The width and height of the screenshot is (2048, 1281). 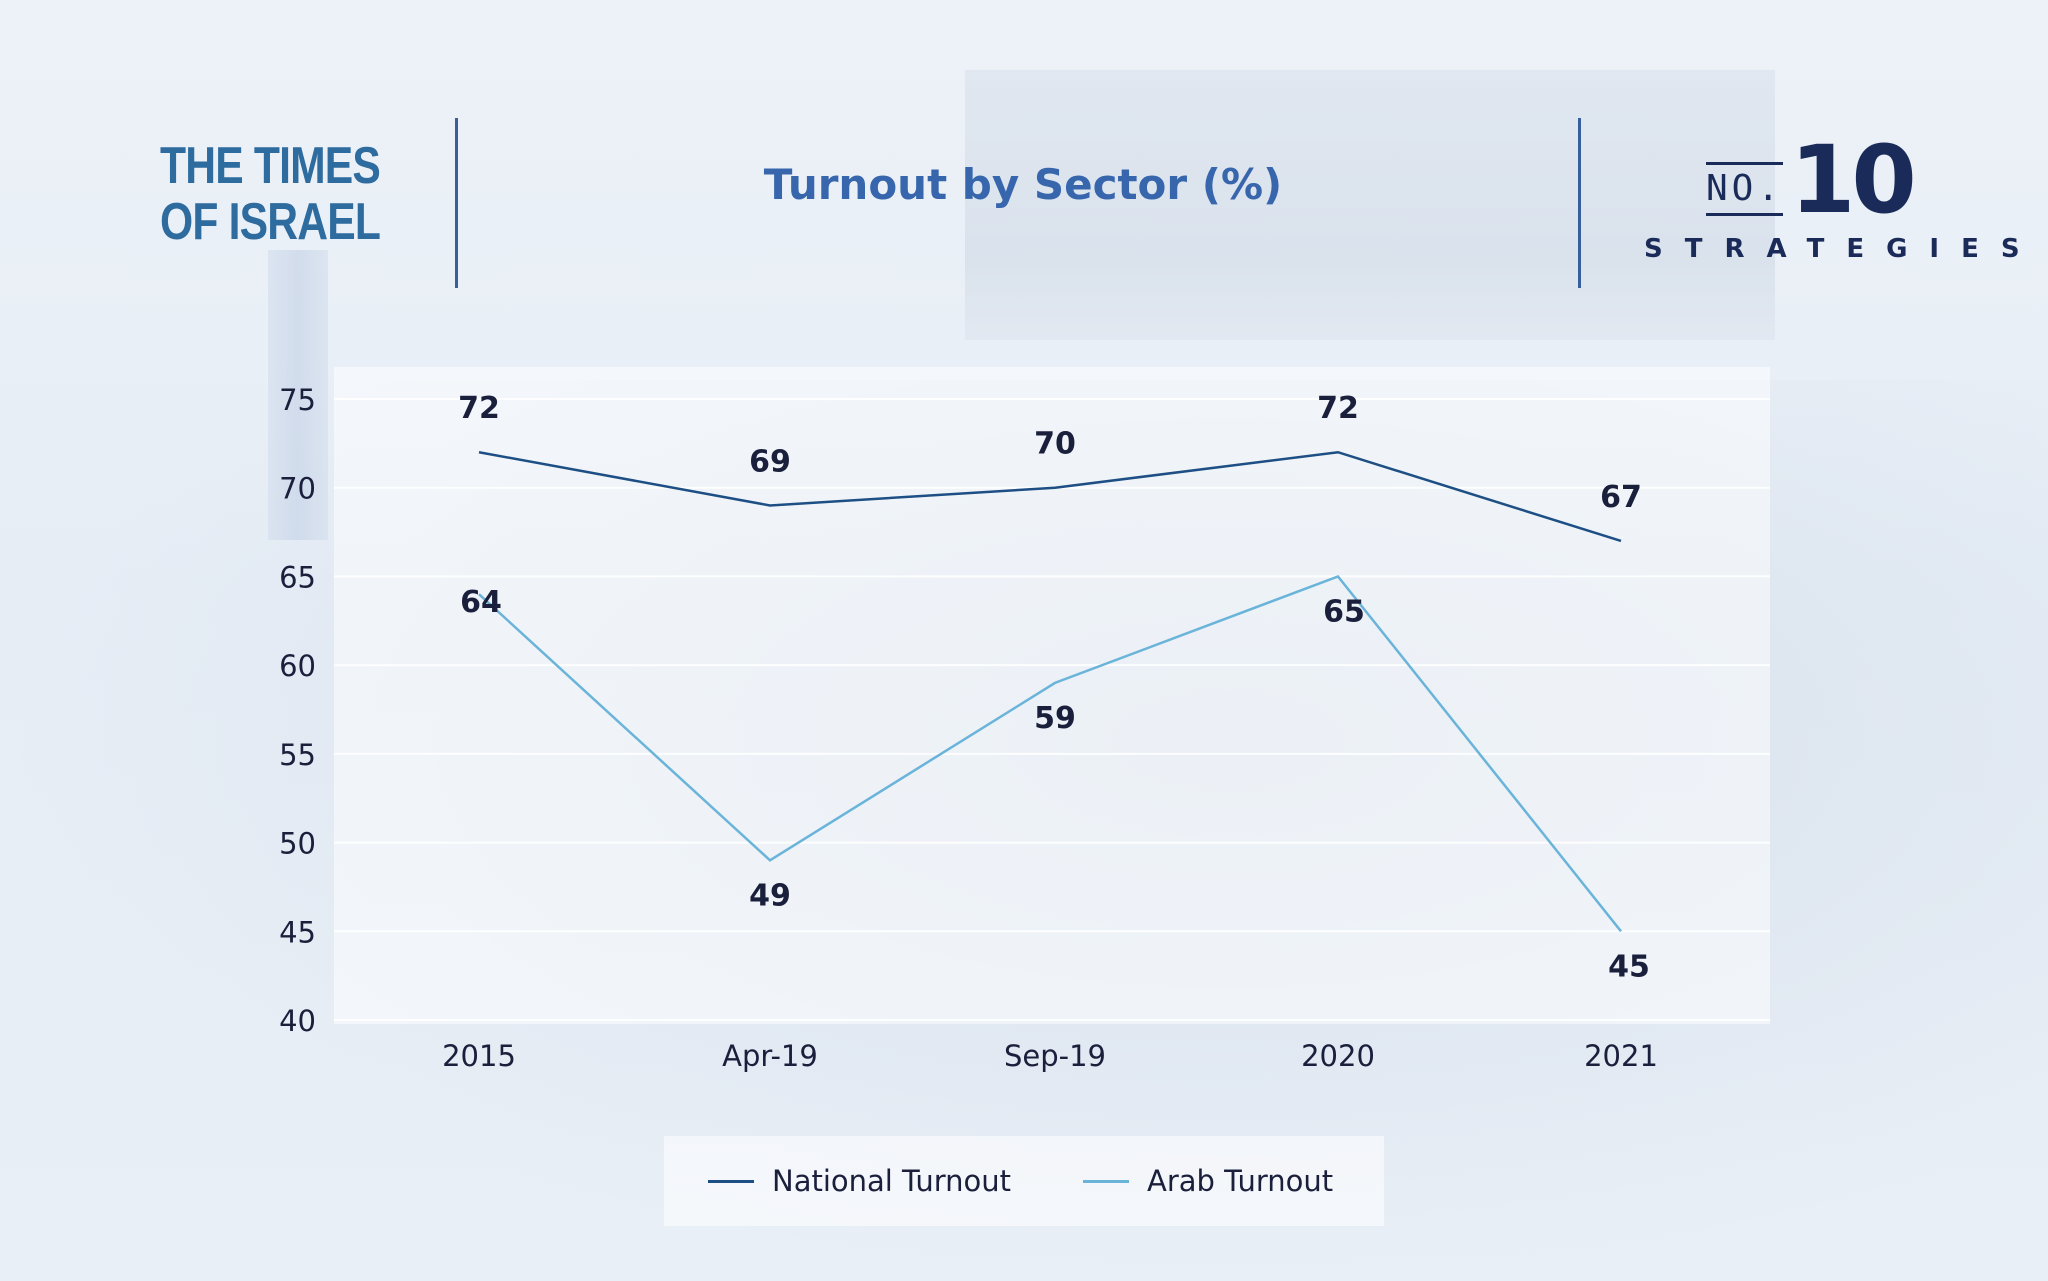 What do you see at coordinates (892, 1181) in the screenshot?
I see `legend-label-national: National Turnout` at bounding box center [892, 1181].